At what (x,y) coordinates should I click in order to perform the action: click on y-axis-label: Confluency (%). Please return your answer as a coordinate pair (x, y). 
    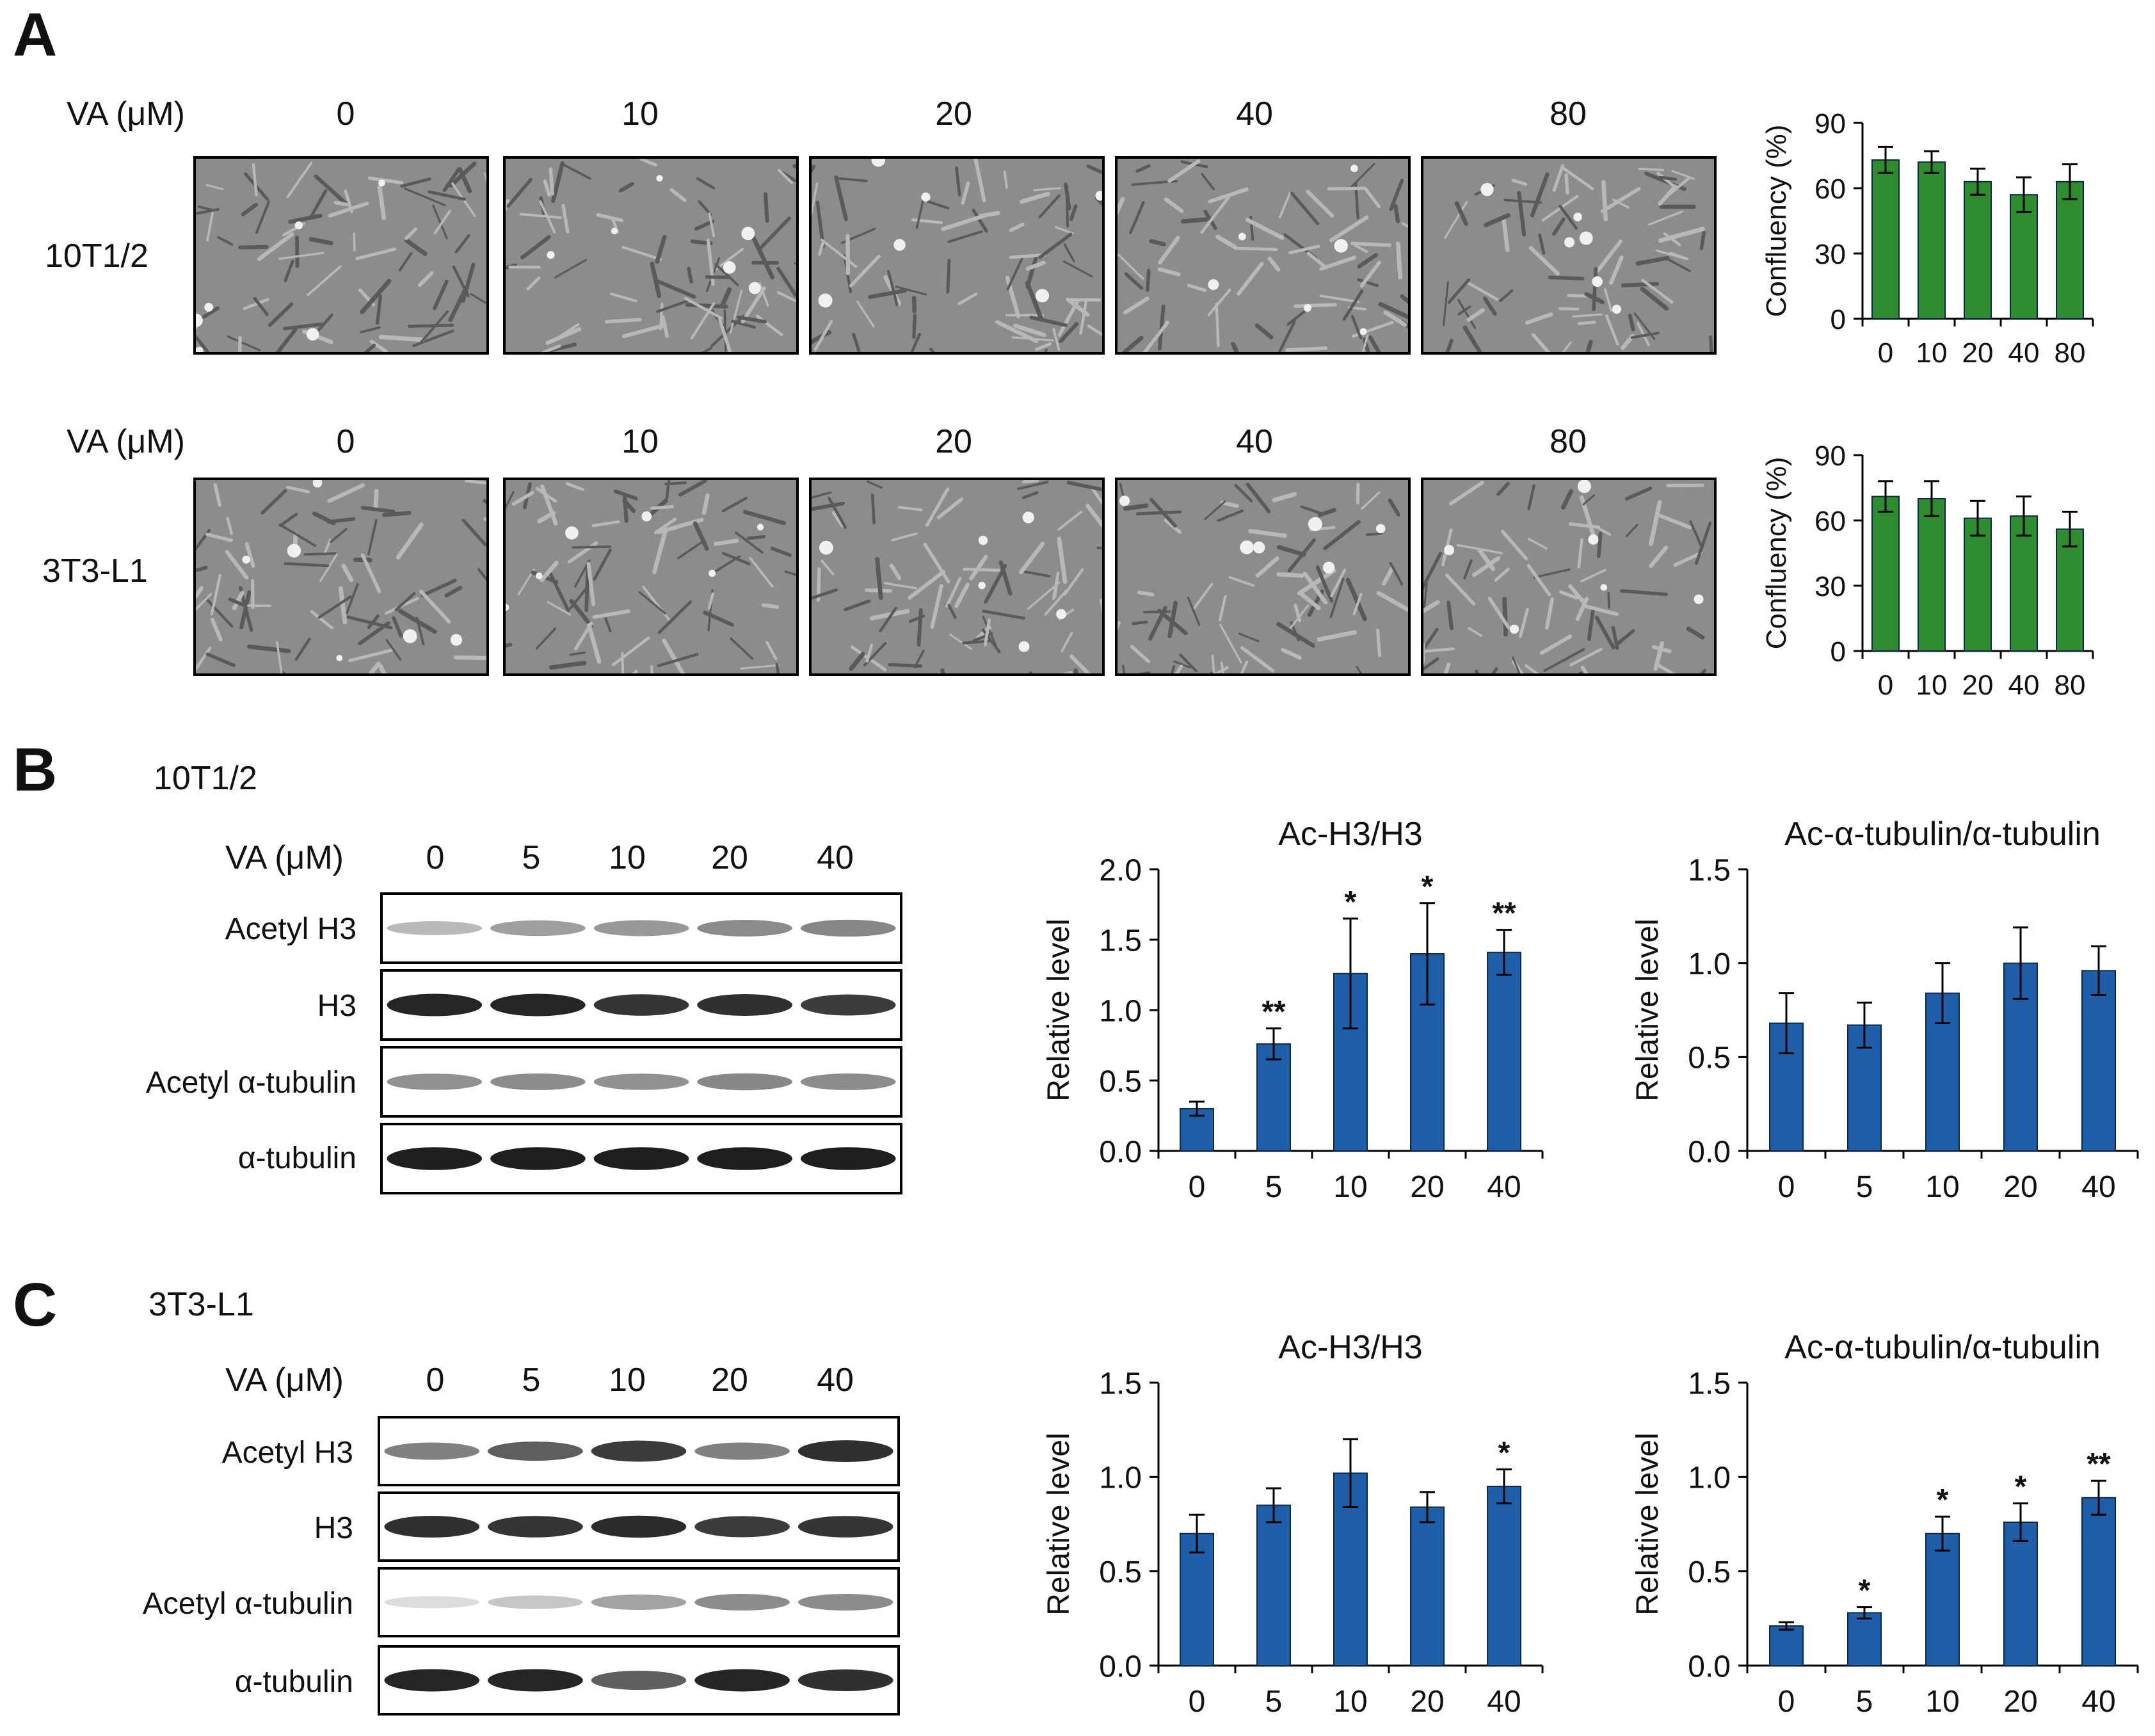
    Looking at the image, I should click on (1776, 221).